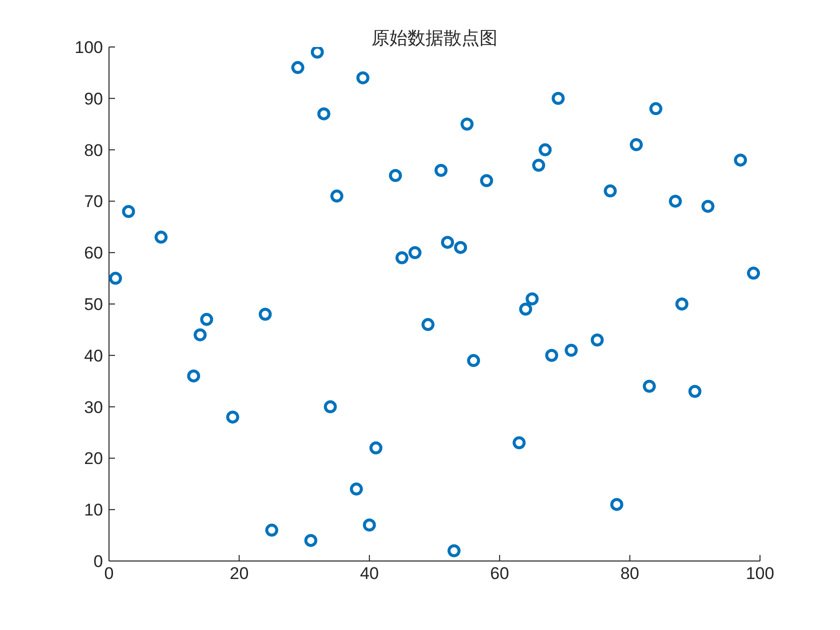 This screenshot has width=840, height=630. I want to click on y-tick-label: 10, so click(93, 510).